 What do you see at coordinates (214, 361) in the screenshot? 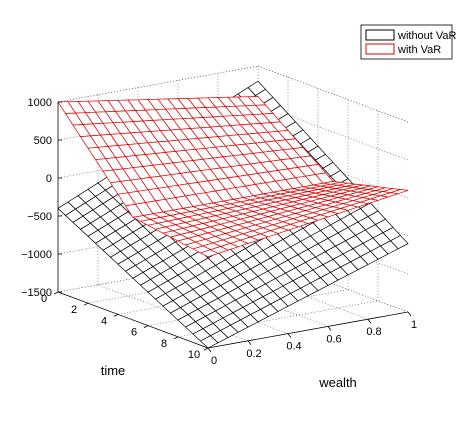
I see `x-tick-label: 0` at bounding box center [214, 361].